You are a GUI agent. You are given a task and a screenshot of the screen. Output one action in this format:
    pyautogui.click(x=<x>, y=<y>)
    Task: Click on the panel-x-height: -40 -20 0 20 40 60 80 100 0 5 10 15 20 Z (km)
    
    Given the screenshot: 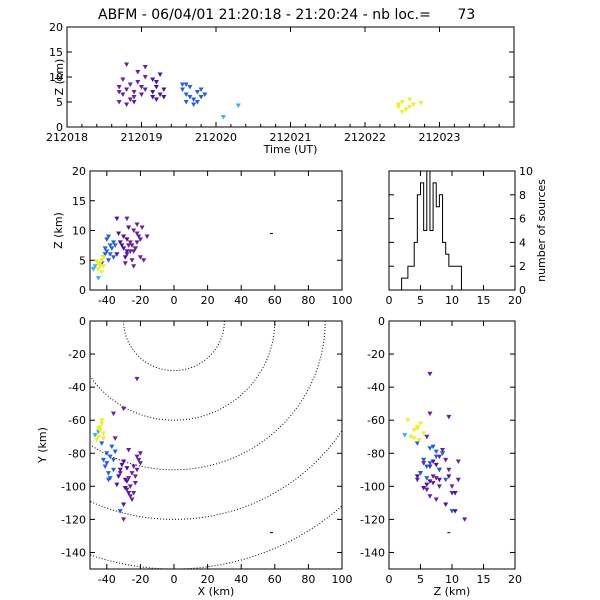 What is the action you would take?
    pyautogui.click(x=202, y=236)
    